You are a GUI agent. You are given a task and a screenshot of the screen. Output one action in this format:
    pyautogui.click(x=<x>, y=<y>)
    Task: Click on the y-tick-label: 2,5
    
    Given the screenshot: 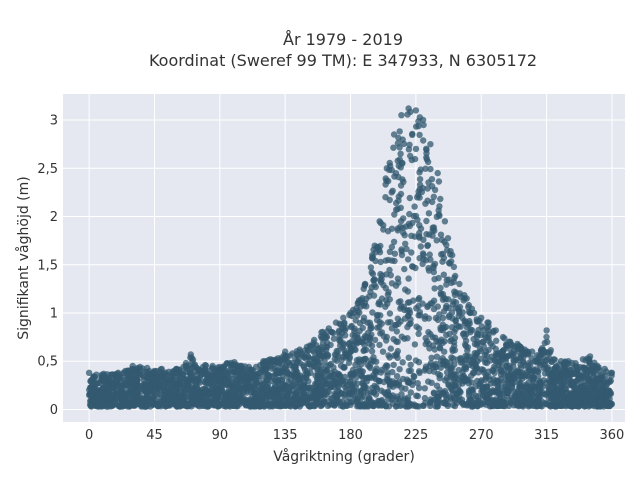 What is the action you would take?
    pyautogui.click(x=47, y=169)
    